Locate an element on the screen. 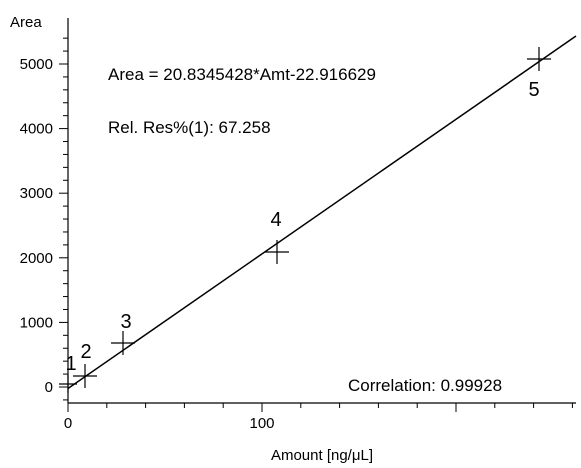  point-label: 1 is located at coordinates (70, 364).